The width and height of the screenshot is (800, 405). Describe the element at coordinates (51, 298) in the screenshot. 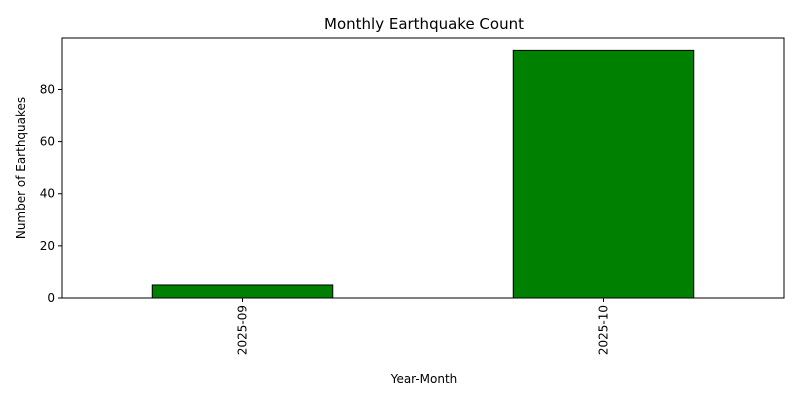

I see `y-tick-label: 0` at that location.